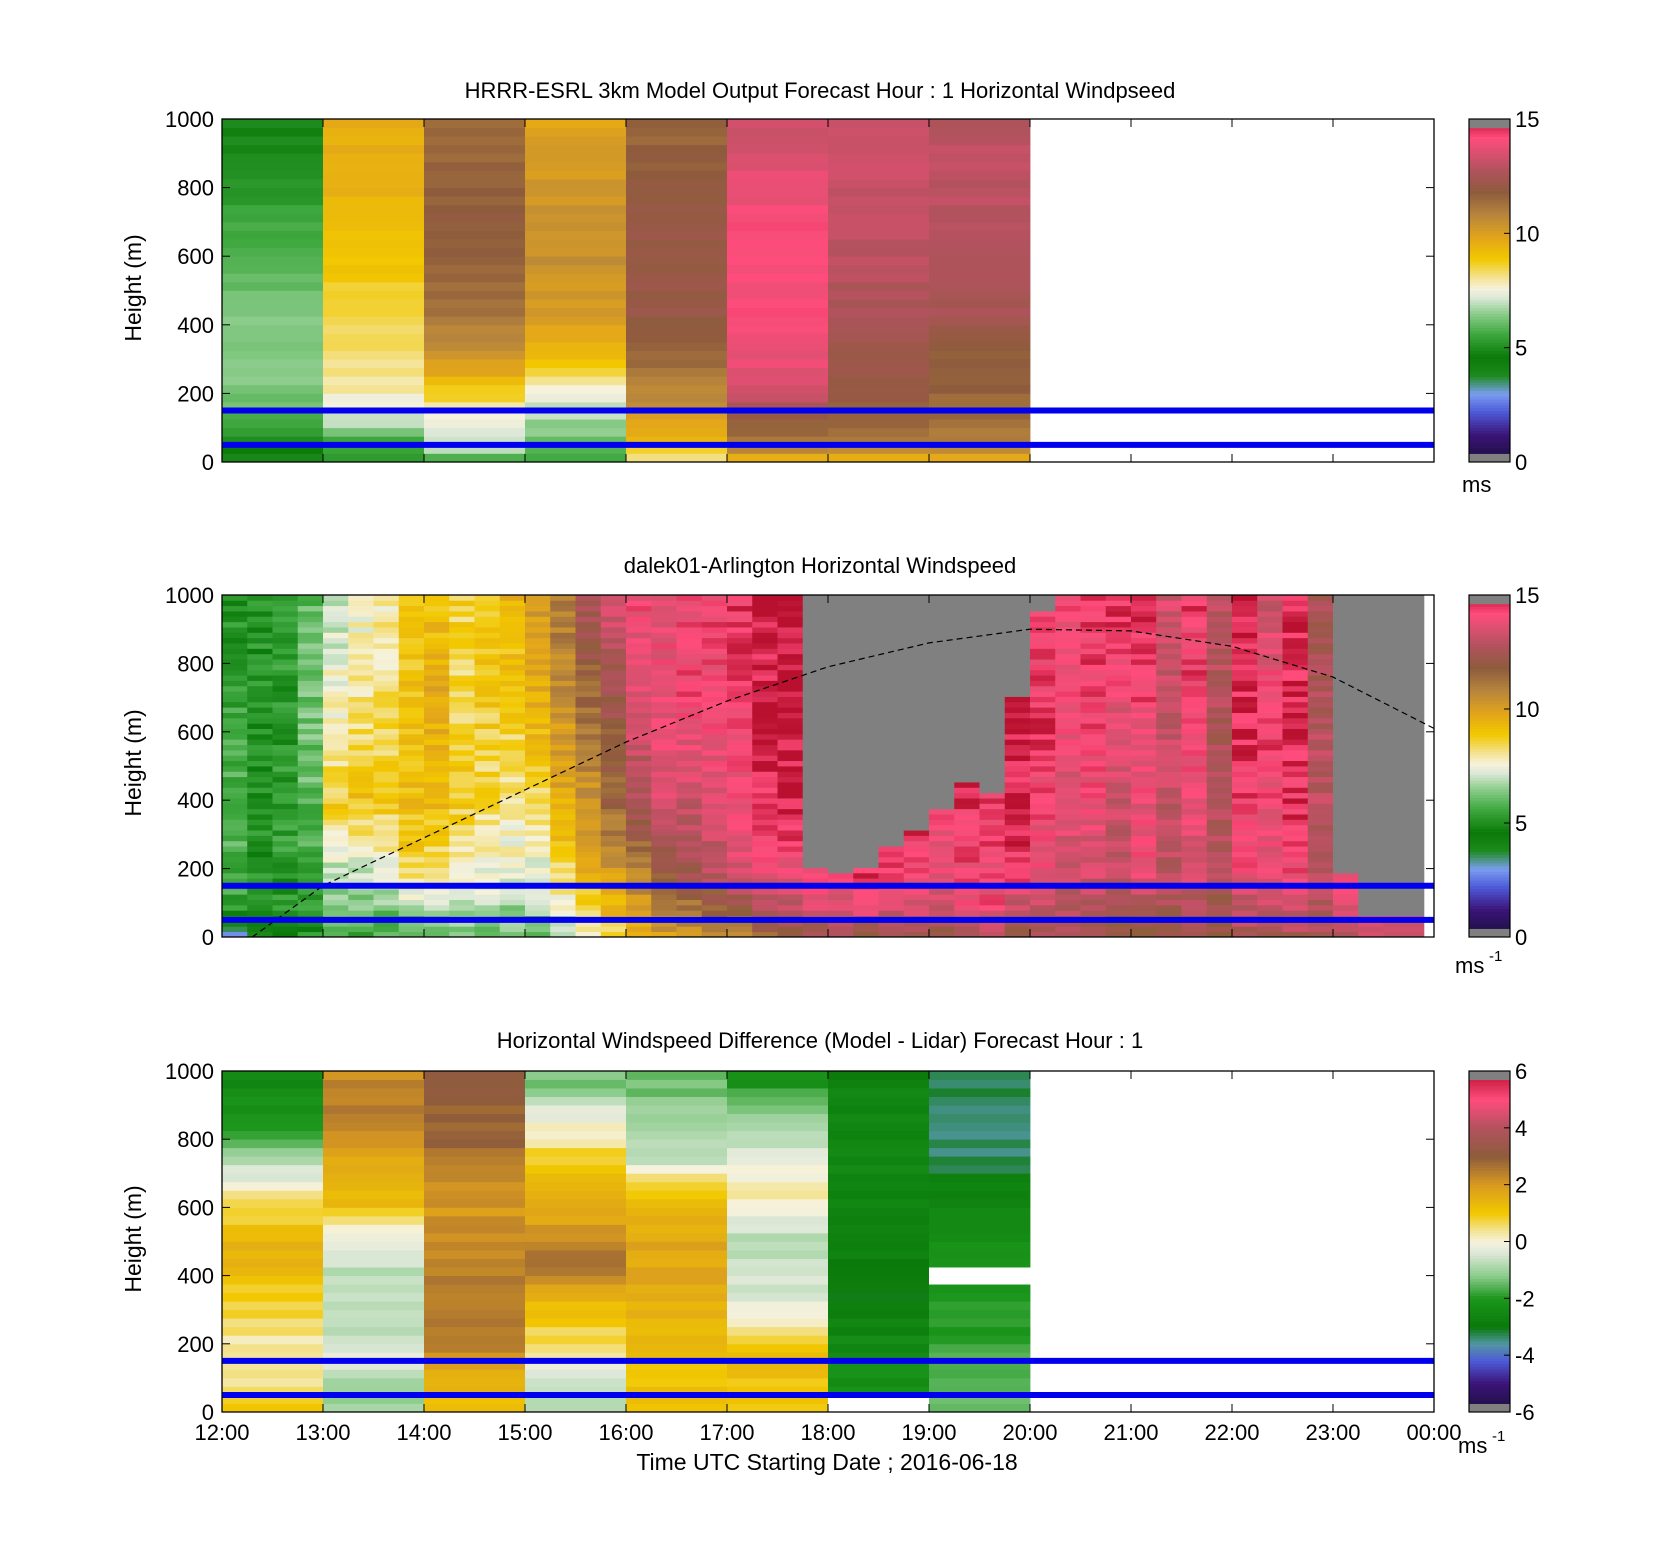  What do you see at coordinates (1521, 462) in the screenshot?
I see `colorbar-tick-label: 0` at bounding box center [1521, 462].